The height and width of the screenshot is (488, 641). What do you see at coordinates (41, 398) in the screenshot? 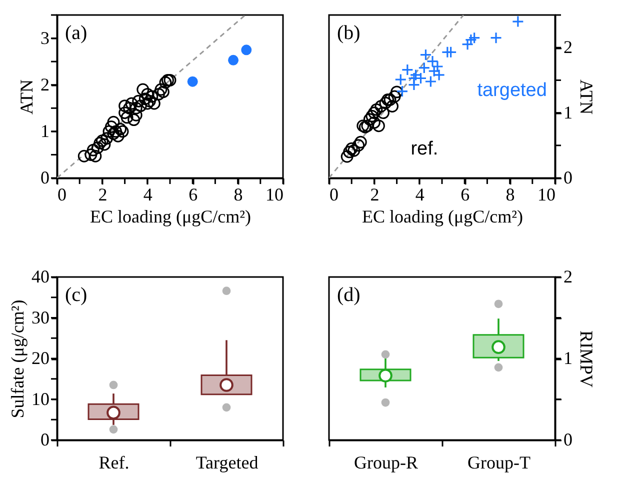
I see `y-tick-label: 10` at bounding box center [41, 398].